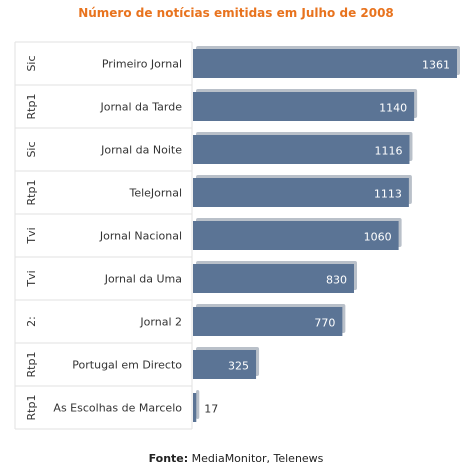  Describe the element at coordinates (31, 321) in the screenshot. I see `group-label: 2:` at that location.